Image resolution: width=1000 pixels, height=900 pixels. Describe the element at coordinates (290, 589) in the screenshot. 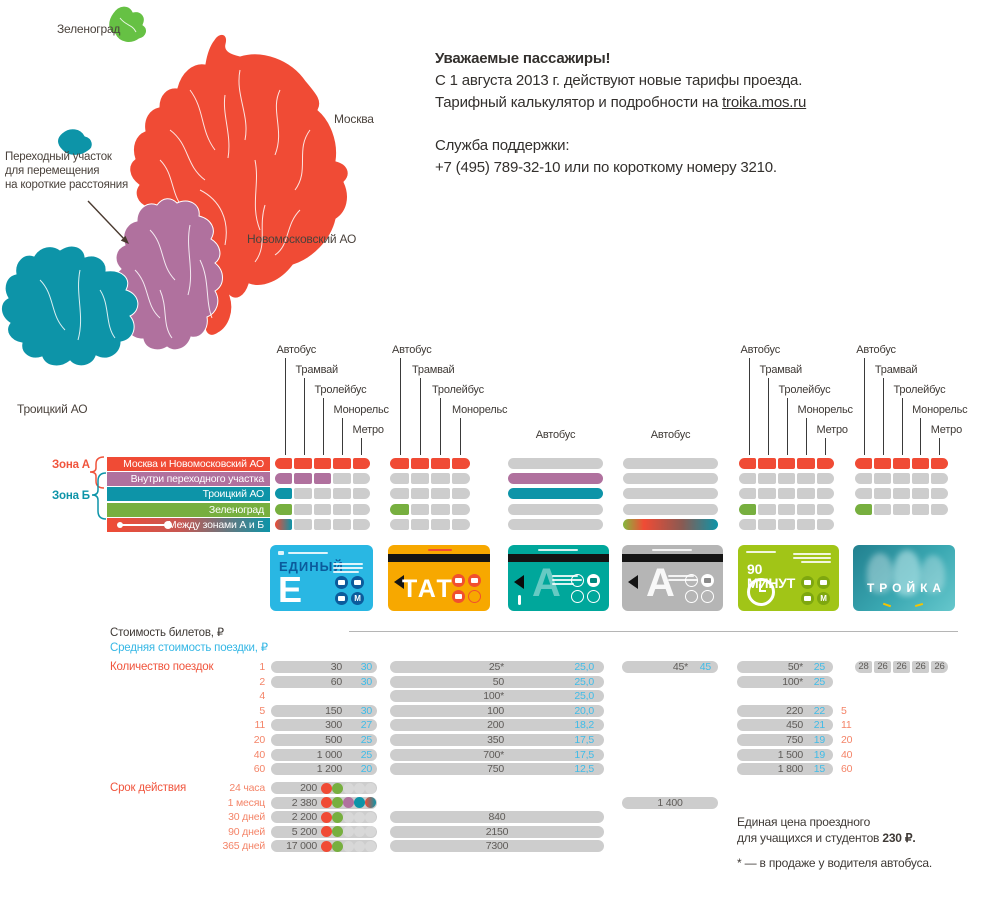

I see `ediny-letter: Е` at that location.